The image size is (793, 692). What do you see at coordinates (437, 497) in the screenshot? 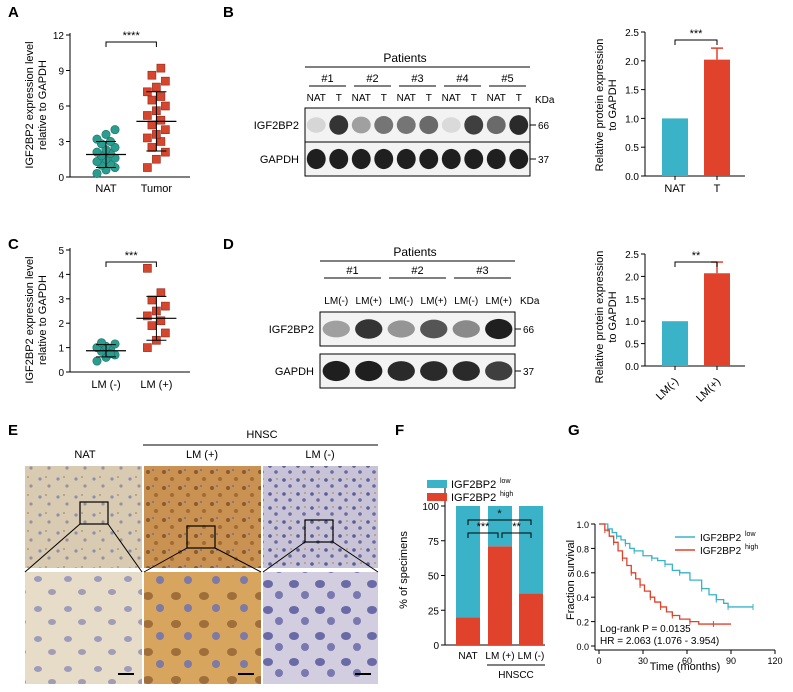
I see `legend-swatch-high` at bounding box center [437, 497].